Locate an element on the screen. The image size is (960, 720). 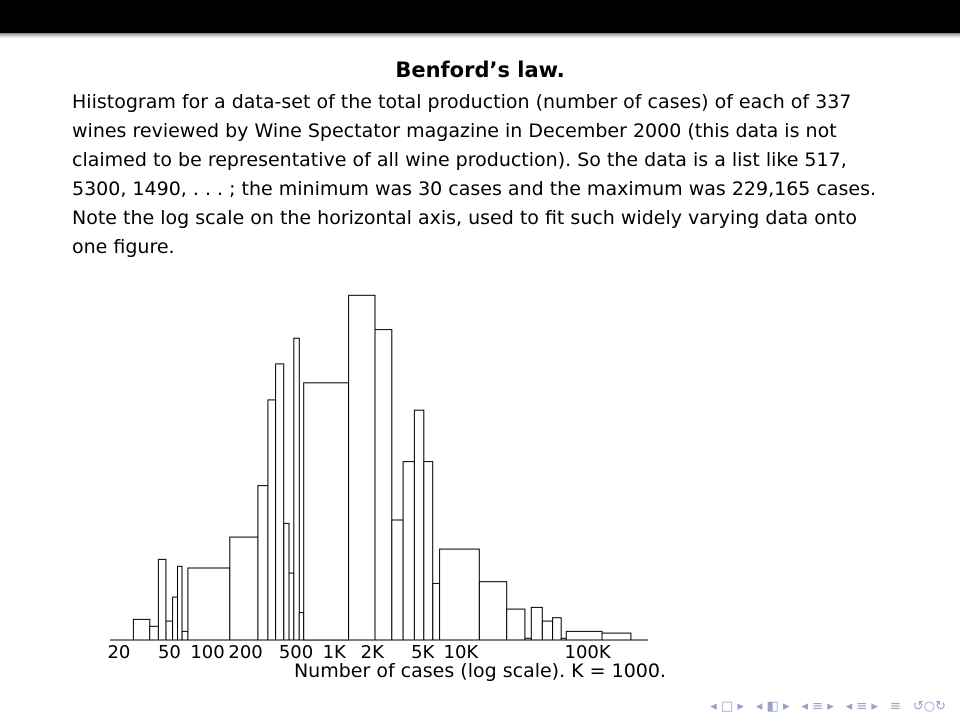
slide-nav-icon: ◂ ≡ ▸ is located at coordinates (861, 706).